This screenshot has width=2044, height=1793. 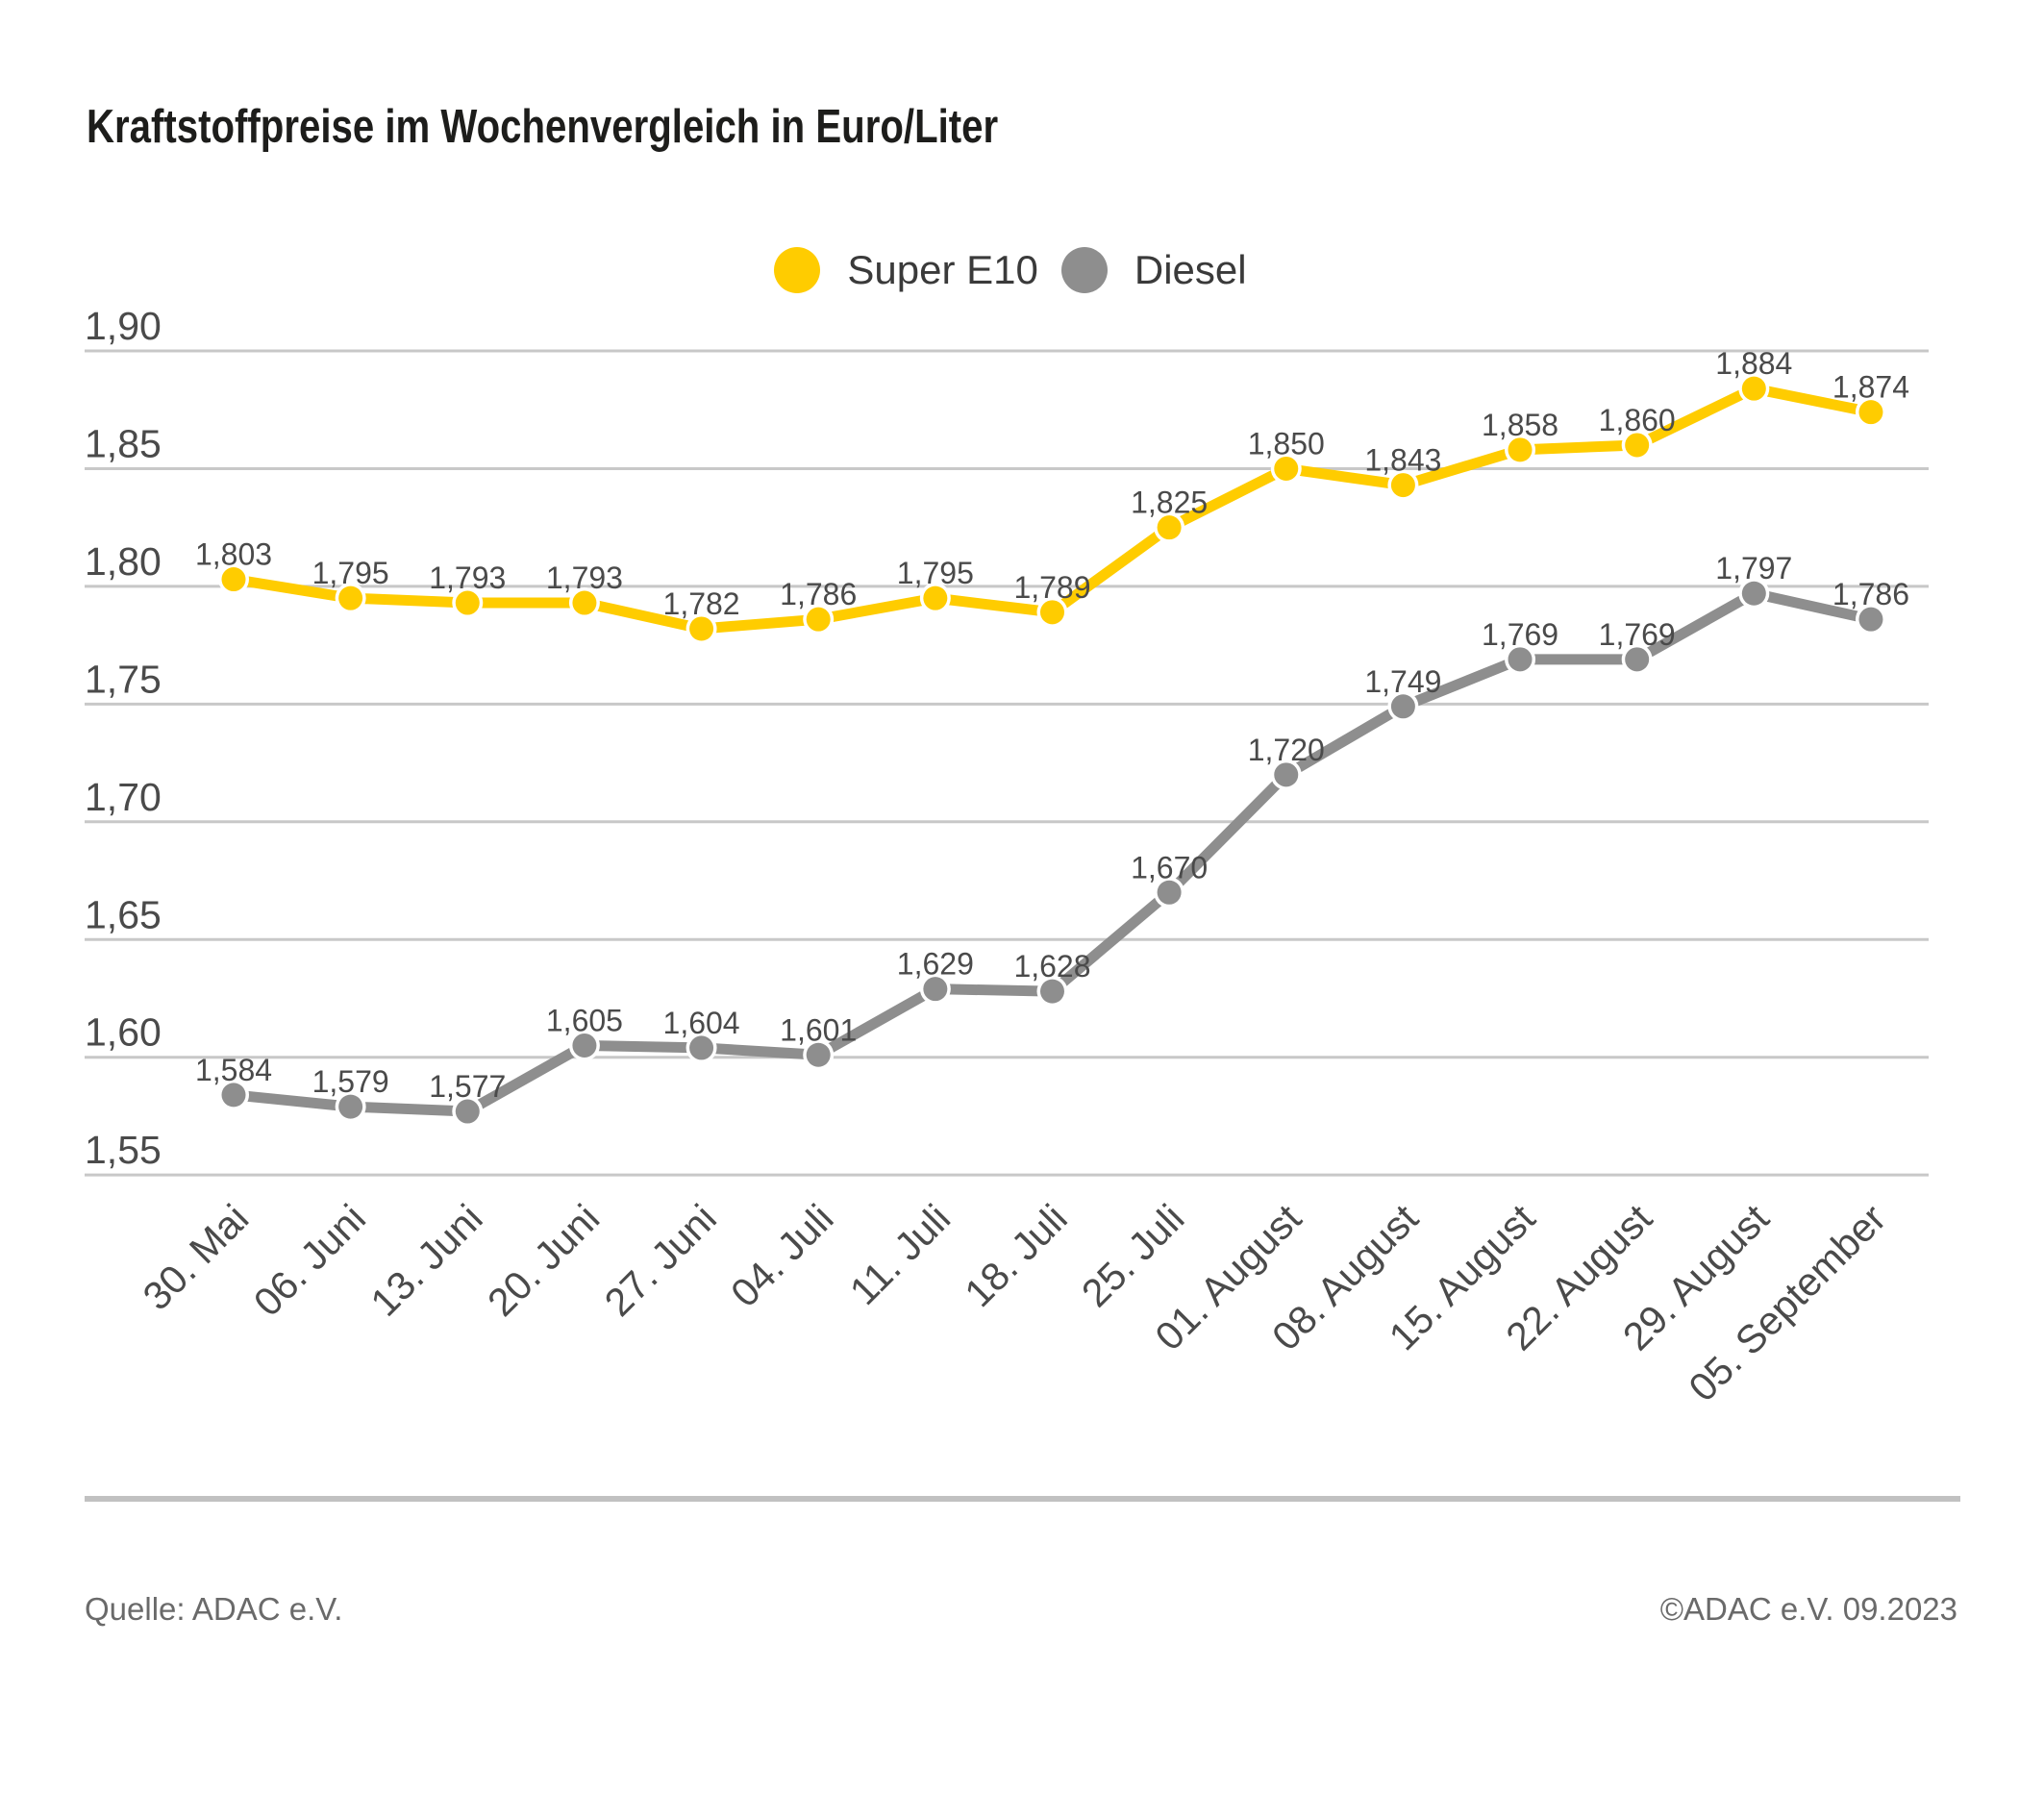 I want to click on data-value-label: 1,604, so click(x=701, y=1023).